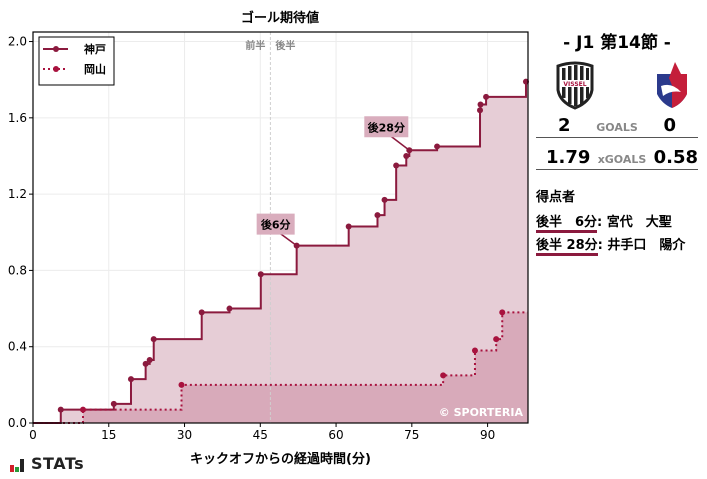  I want to click on match-round-title: - J1 第14節 -, so click(617, 43).